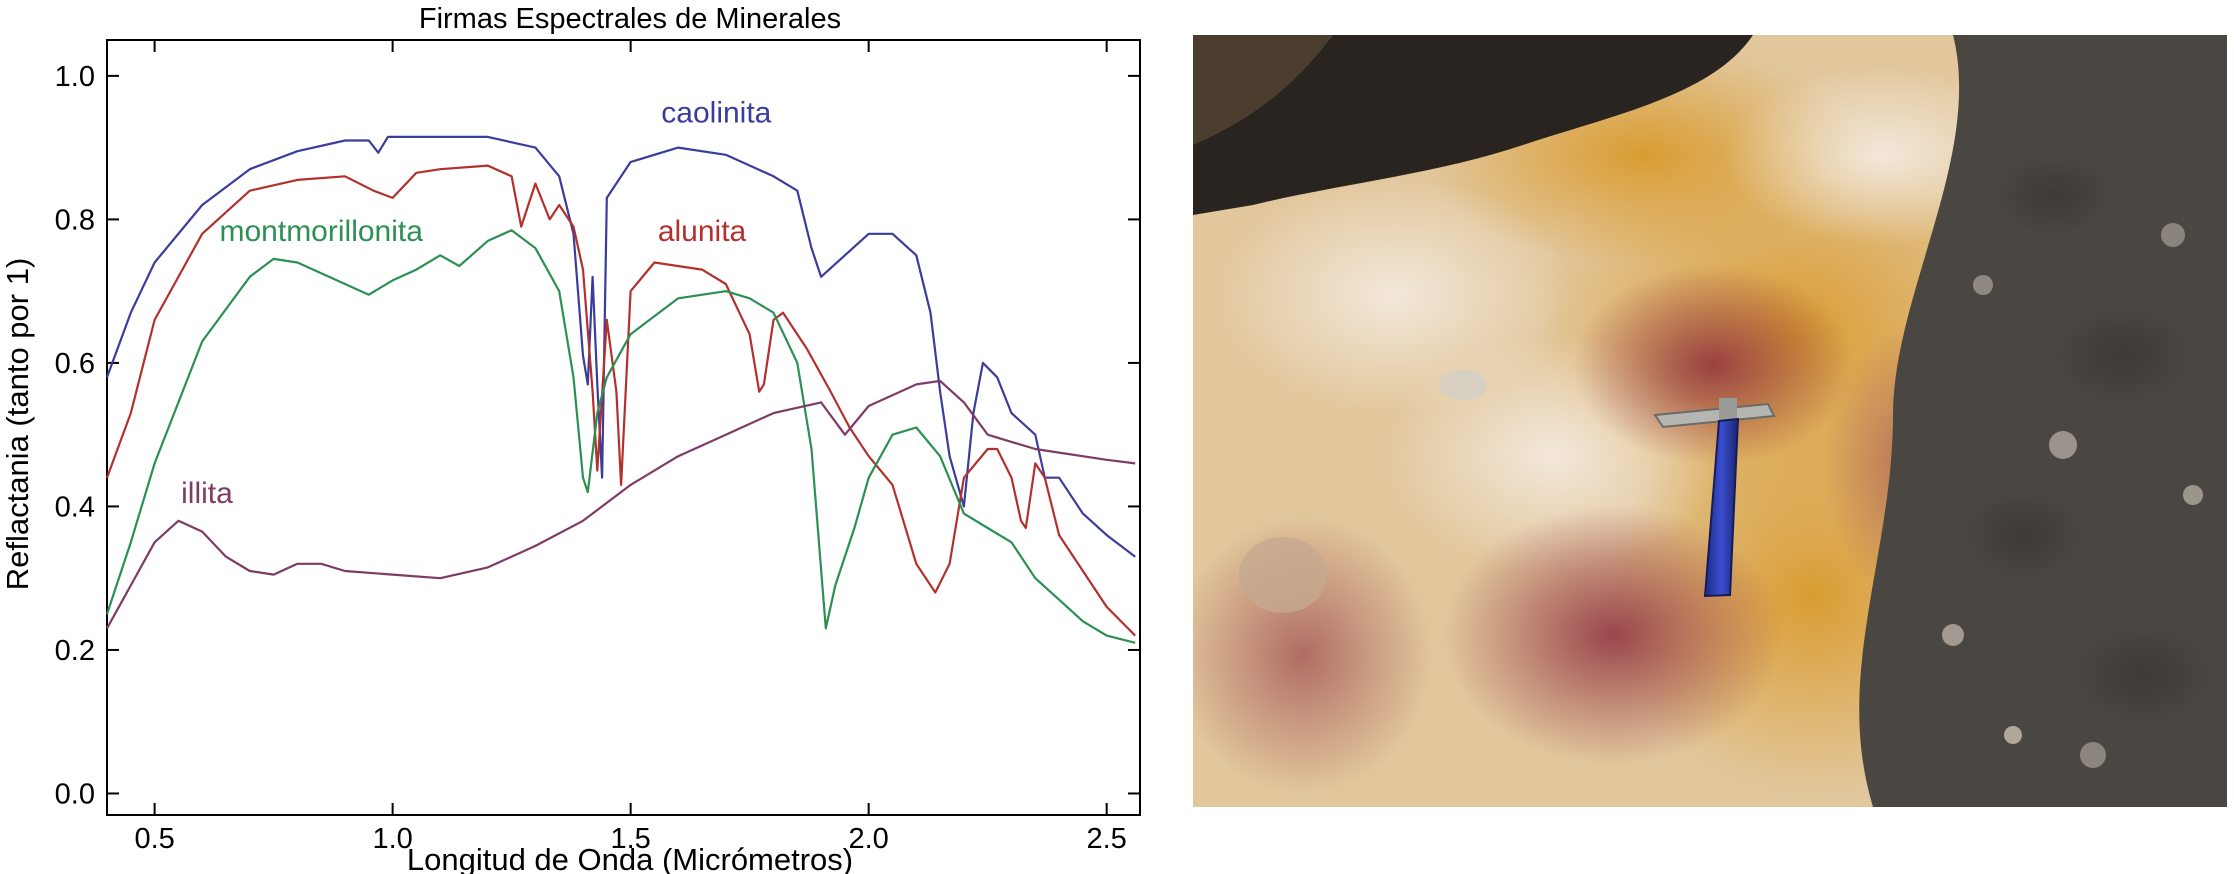 The height and width of the screenshot is (874, 2234). What do you see at coordinates (322, 231) in the screenshot?
I see `series-label-montmorillonita: montmorillonita` at bounding box center [322, 231].